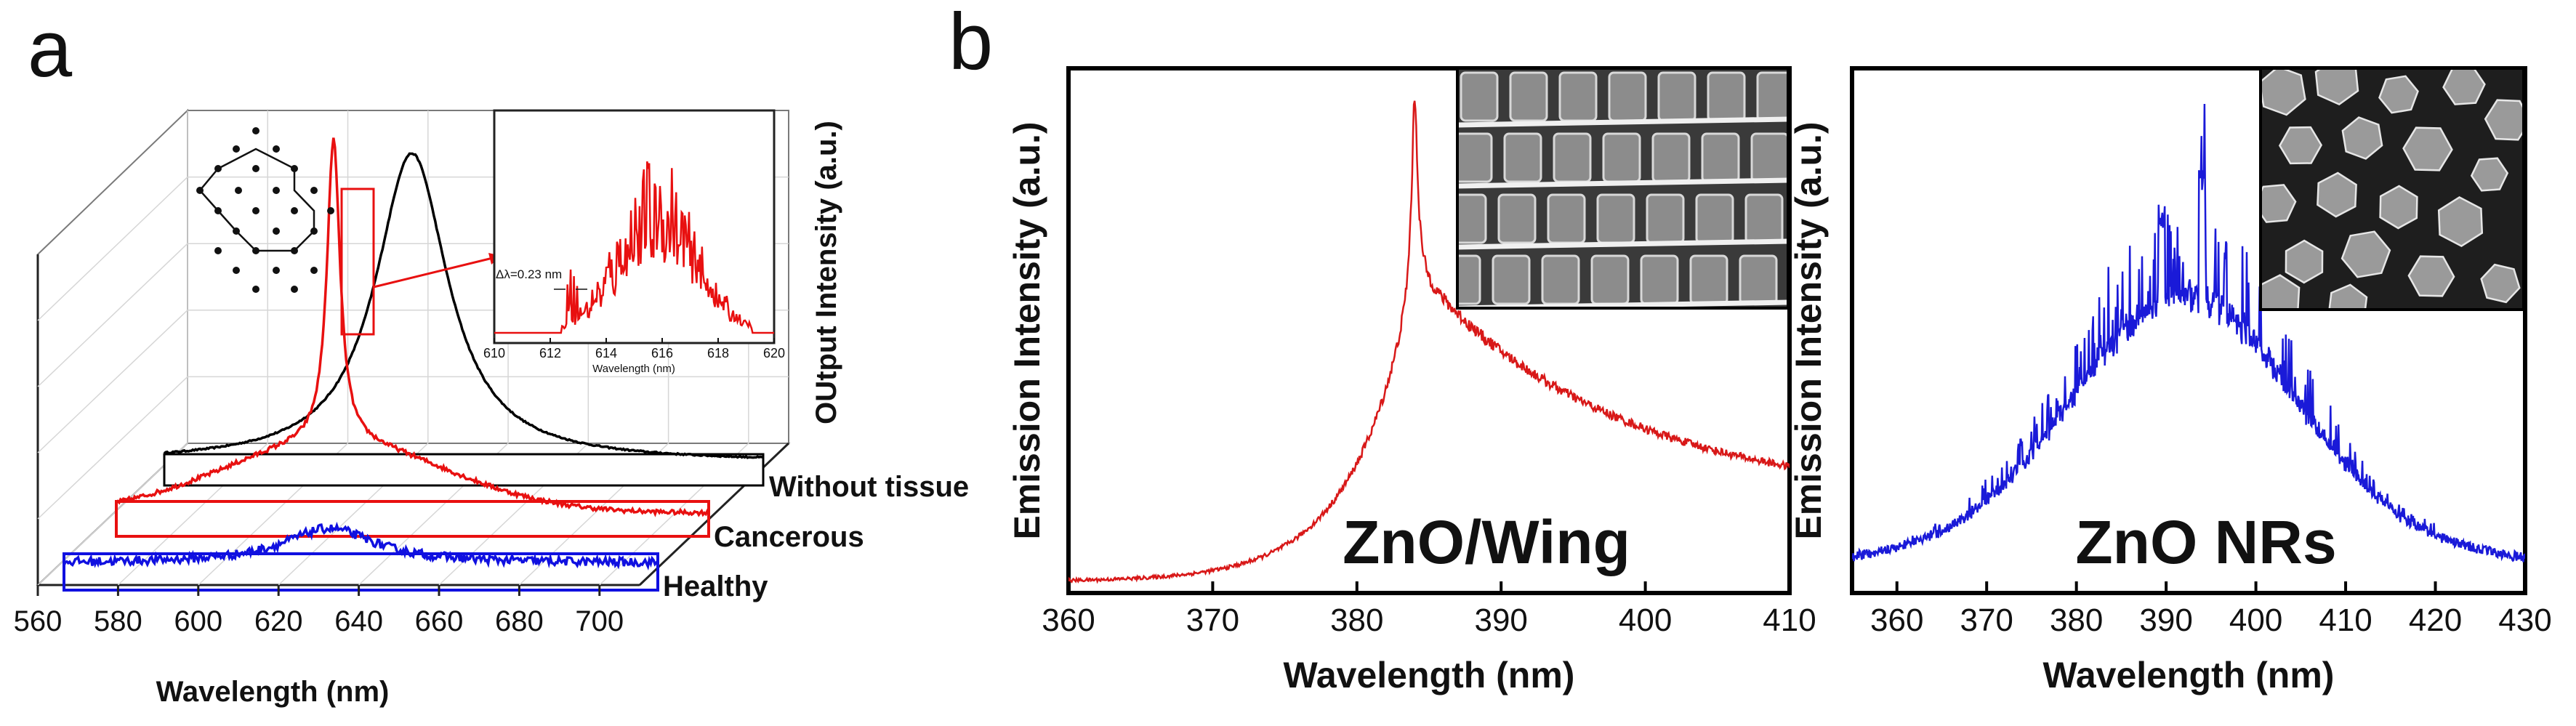 Image resolution: width=2576 pixels, height=726 pixels. I want to click on sem-inset-frame-left, so click(1623, 188).